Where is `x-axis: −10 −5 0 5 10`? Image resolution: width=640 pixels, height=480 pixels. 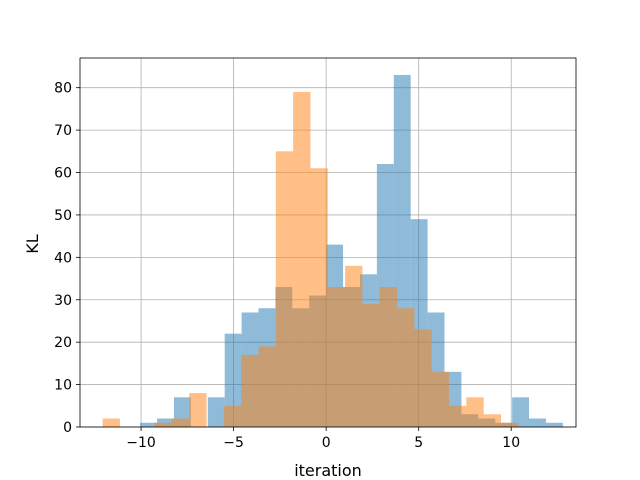
x-axis: −10 −5 0 5 10 is located at coordinates (323, 439).